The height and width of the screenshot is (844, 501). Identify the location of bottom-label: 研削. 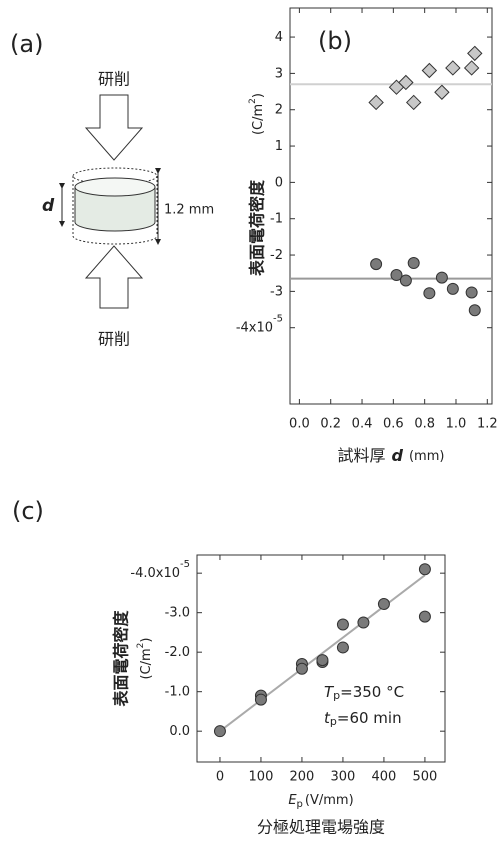
(114, 339).